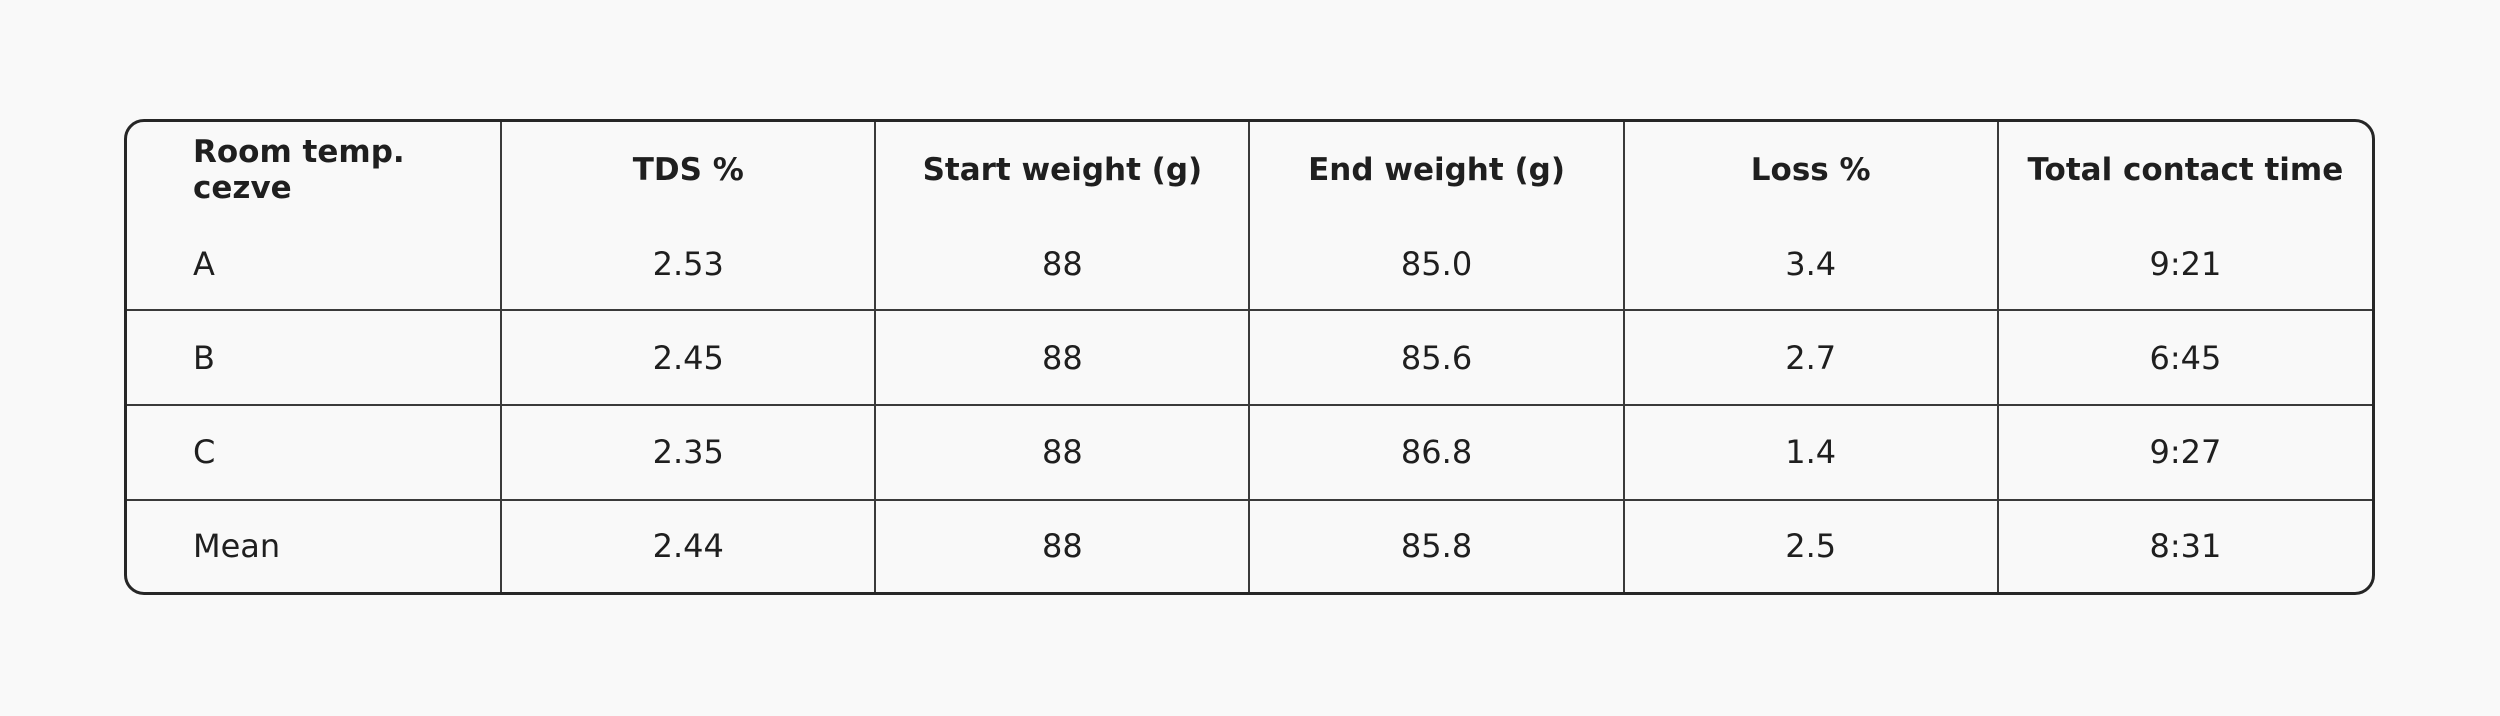 This screenshot has width=2500, height=716. I want to click on table-cell: B, so click(315, 357).